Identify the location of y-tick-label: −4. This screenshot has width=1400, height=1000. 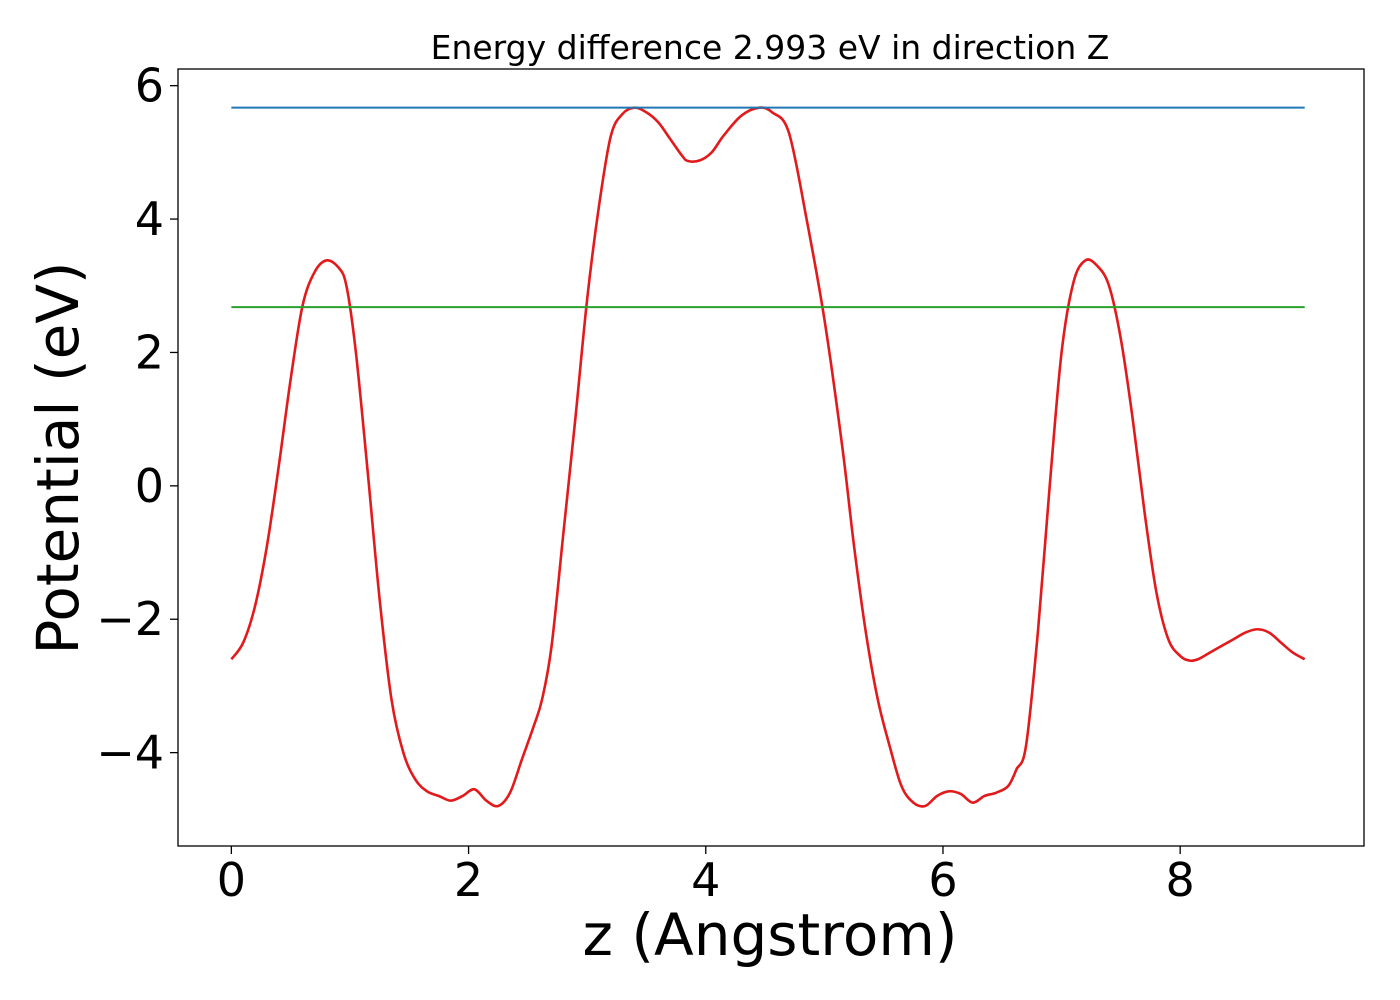
(130, 753).